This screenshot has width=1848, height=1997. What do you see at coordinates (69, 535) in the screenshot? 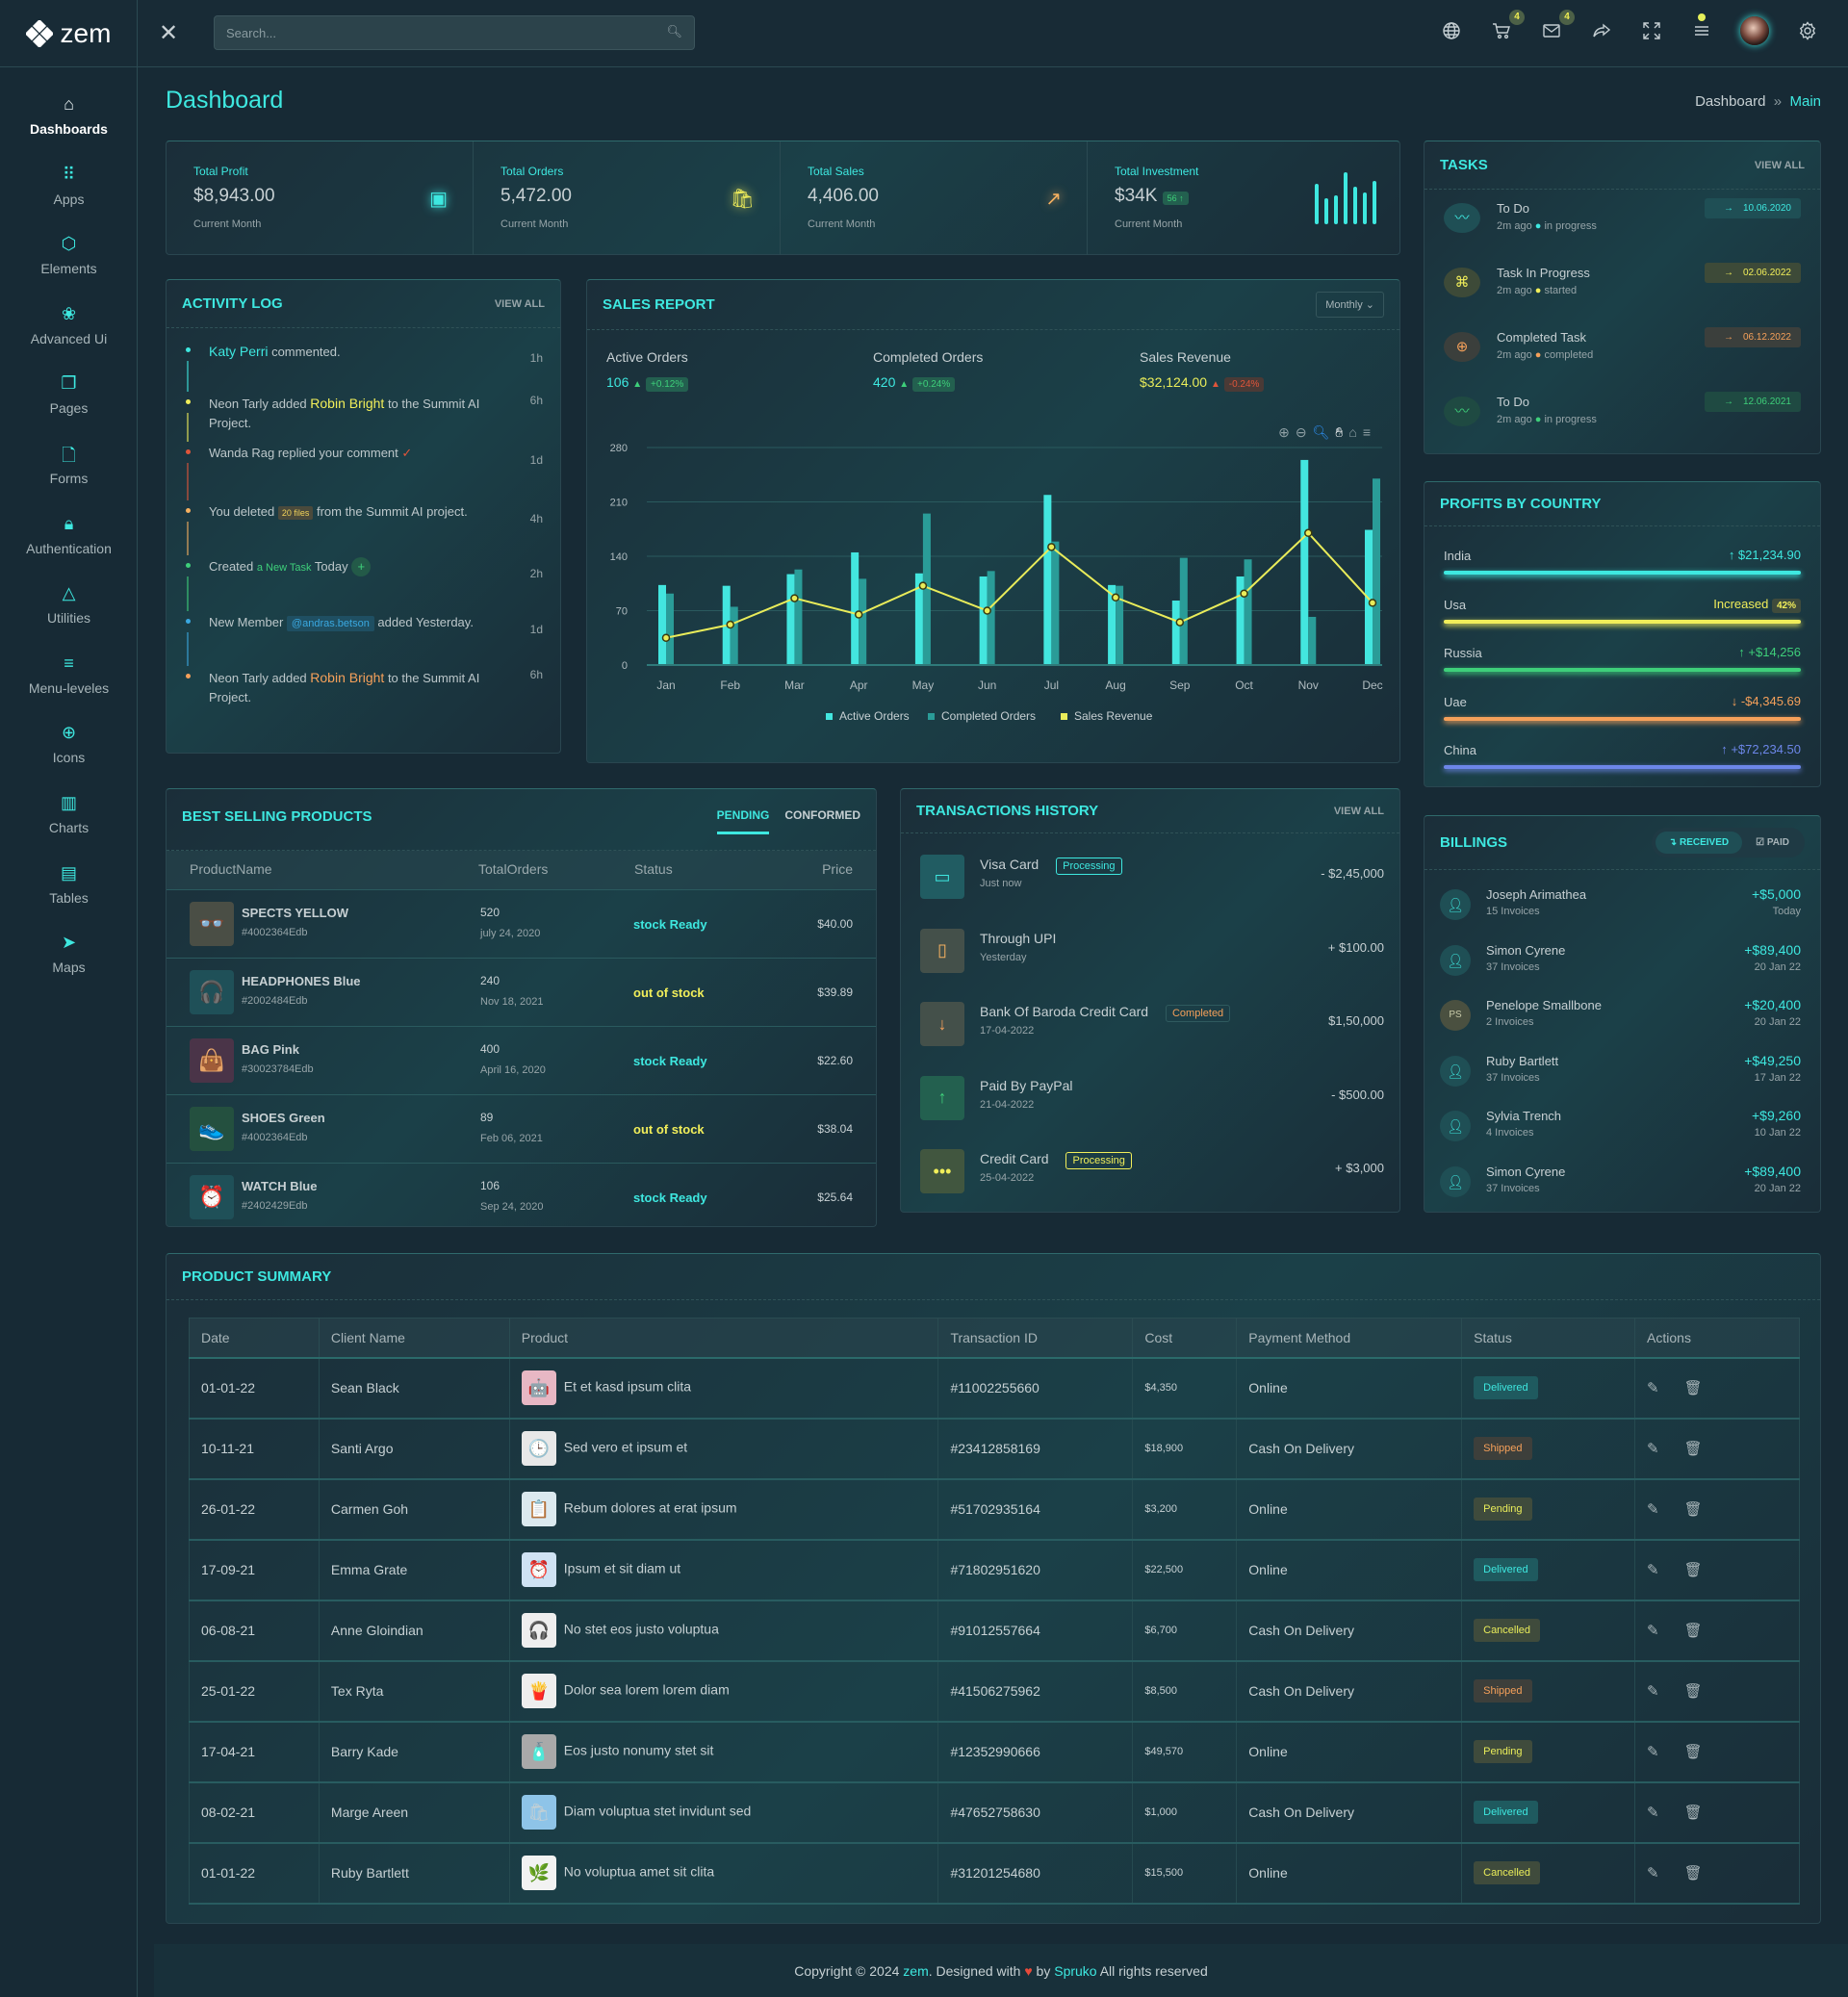
I see `sidebar-item-authentication: 🔒︎ Authentication` at bounding box center [69, 535].